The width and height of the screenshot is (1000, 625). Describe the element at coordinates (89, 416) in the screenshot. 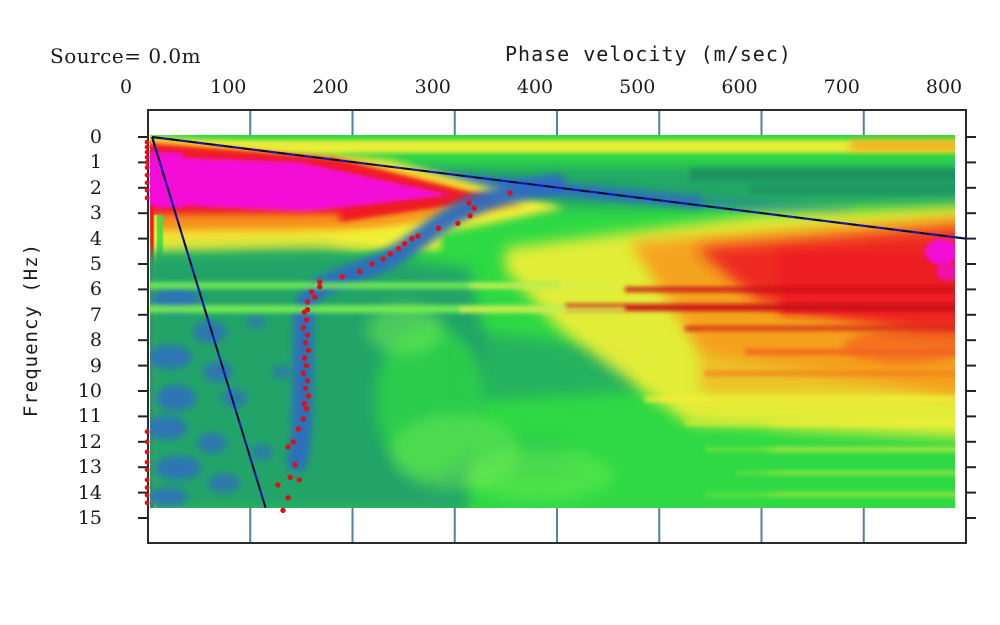

I see `y-tick-label: 11` at that location.